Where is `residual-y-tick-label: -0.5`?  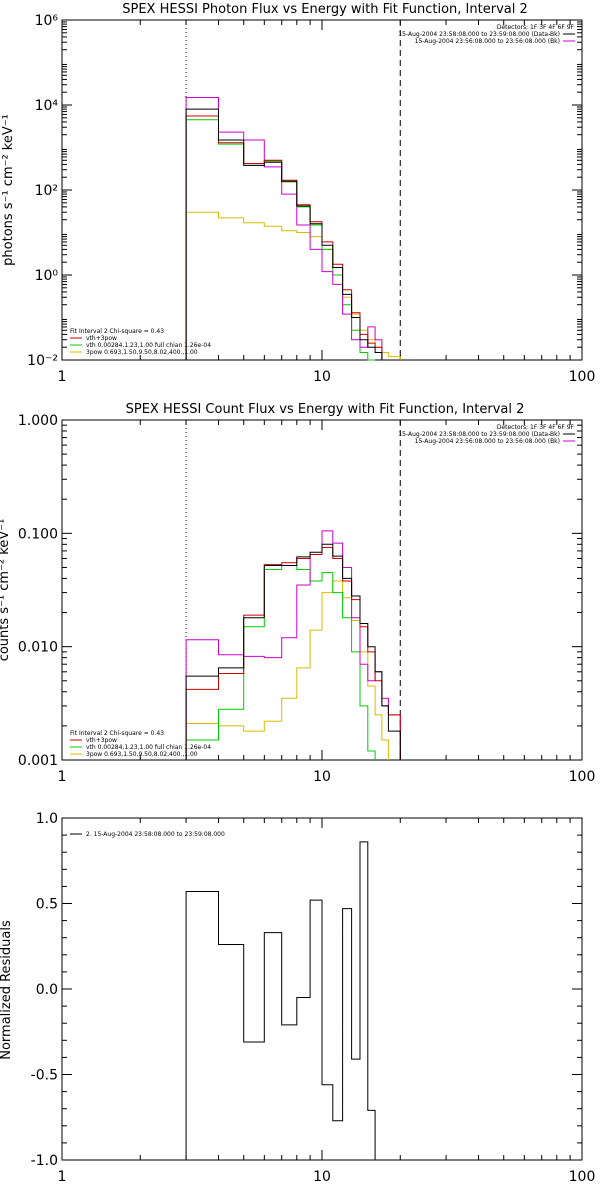 residual-y-tick-label: -0.5 is located at coordinates (44, 1076).